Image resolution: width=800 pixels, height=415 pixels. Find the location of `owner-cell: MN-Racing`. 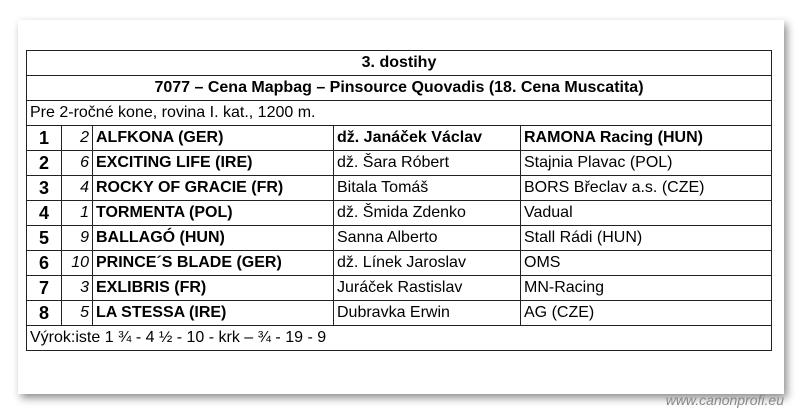

owner-cell: MN-Racing is located at coordinates (646, 288).